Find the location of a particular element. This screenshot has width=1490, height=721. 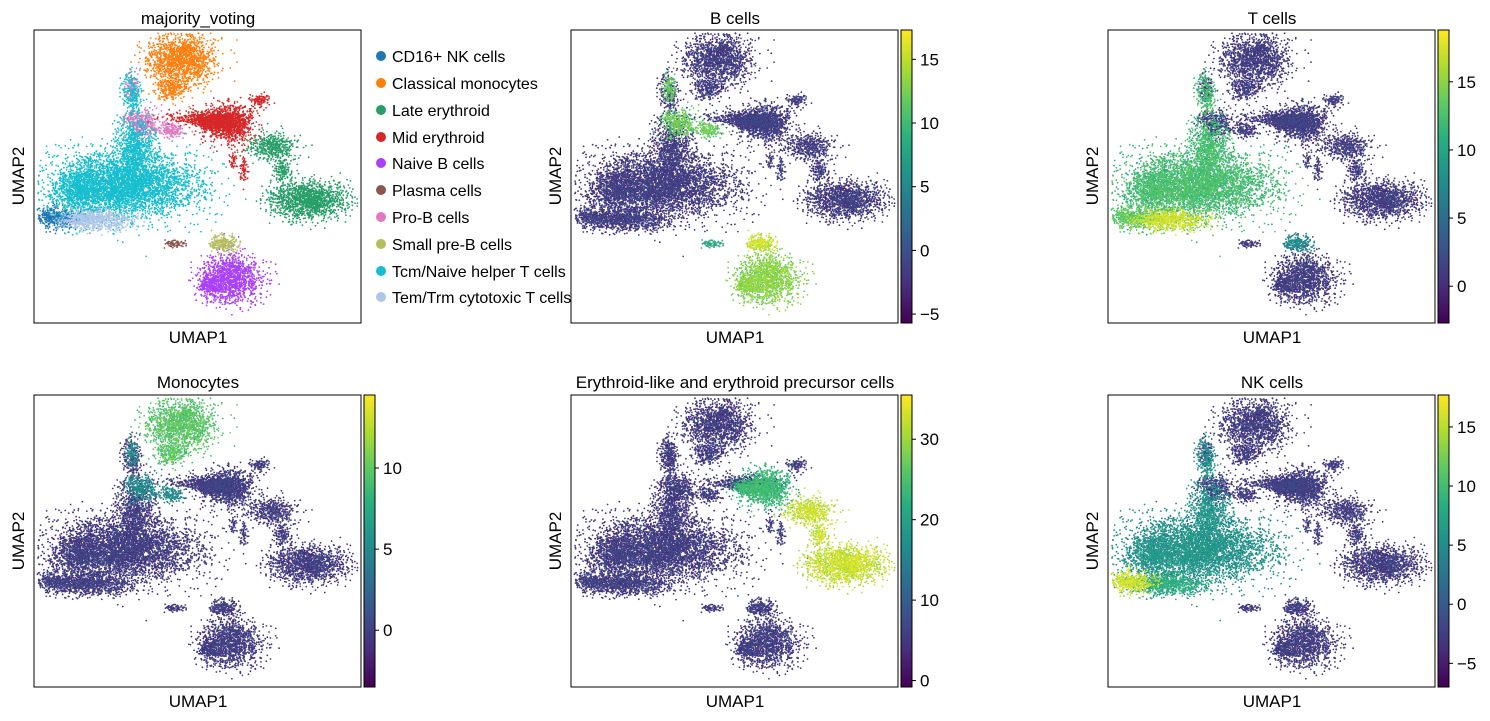

scatter-points is located at coordinates (198, 173).